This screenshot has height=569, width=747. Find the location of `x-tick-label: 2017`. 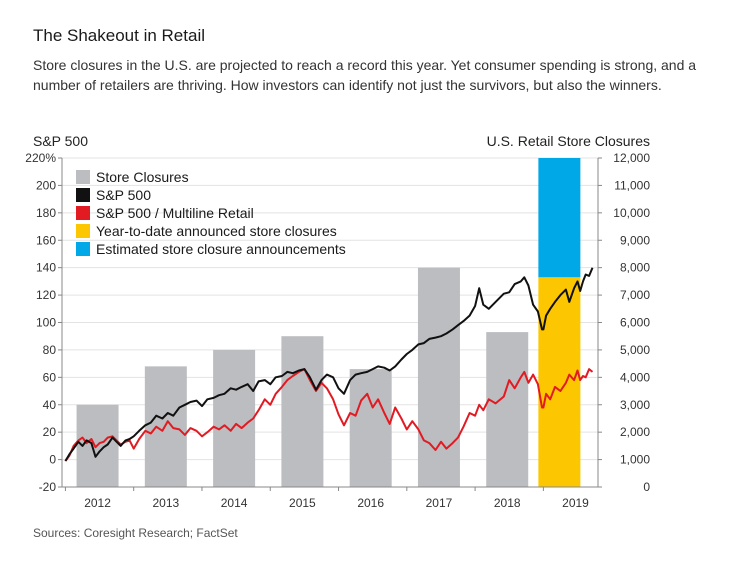

x-tick-label: 2017 is located at coordinates (439, 503).